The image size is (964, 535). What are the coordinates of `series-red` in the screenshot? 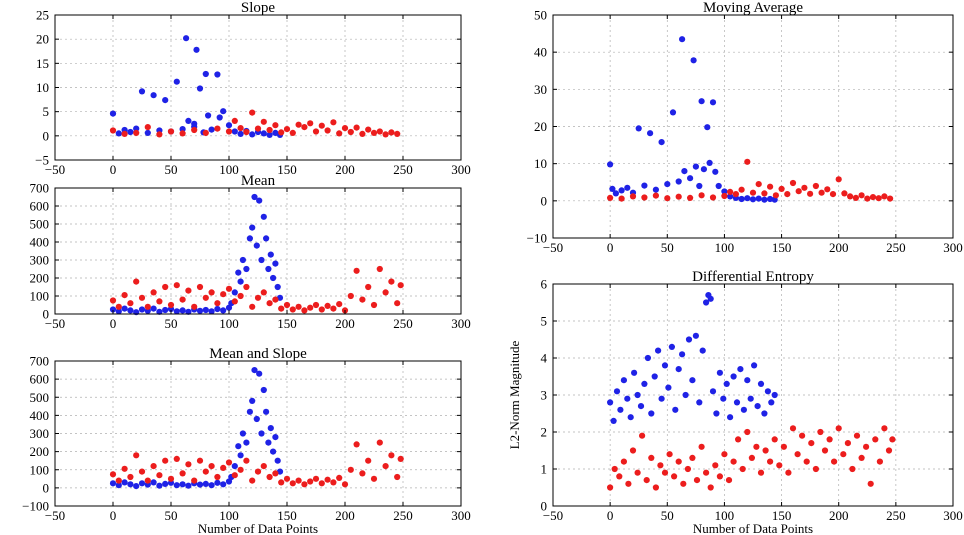 It's located at (751, 458).